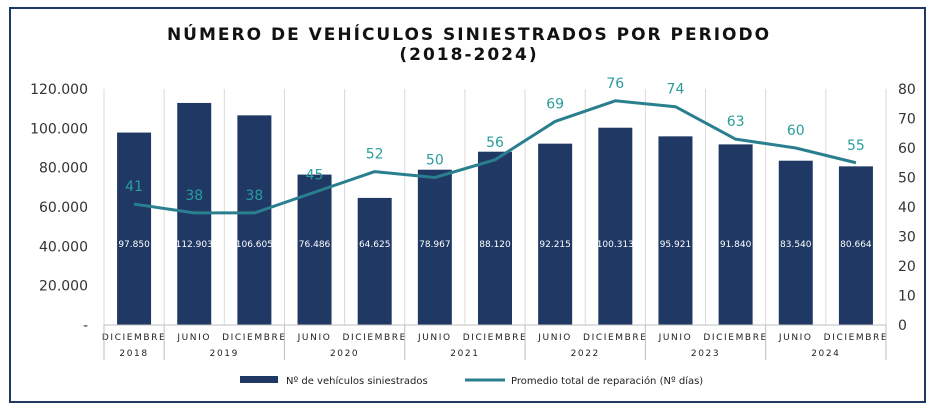  I want to click on y-right-tick-label: 80, so click(907, 90).